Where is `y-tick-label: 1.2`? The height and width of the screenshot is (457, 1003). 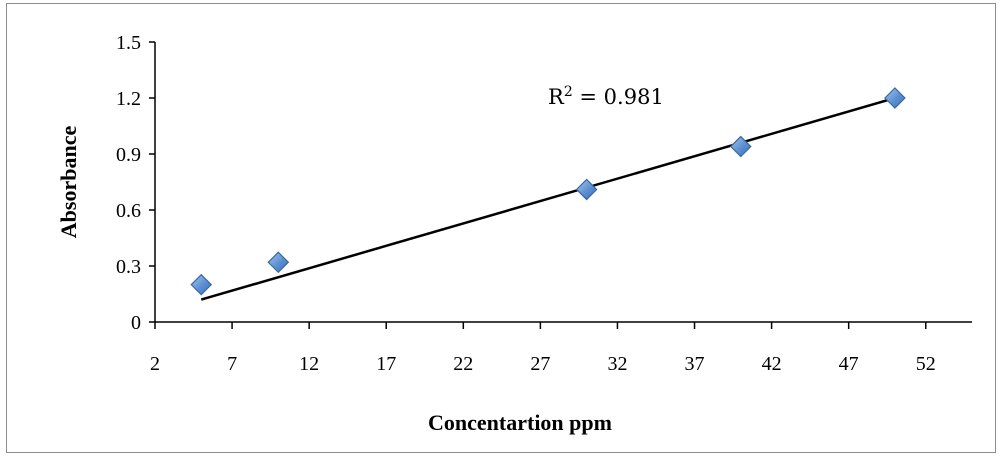 y-tick-label: 1.2 is located at coordinates (128, 99).